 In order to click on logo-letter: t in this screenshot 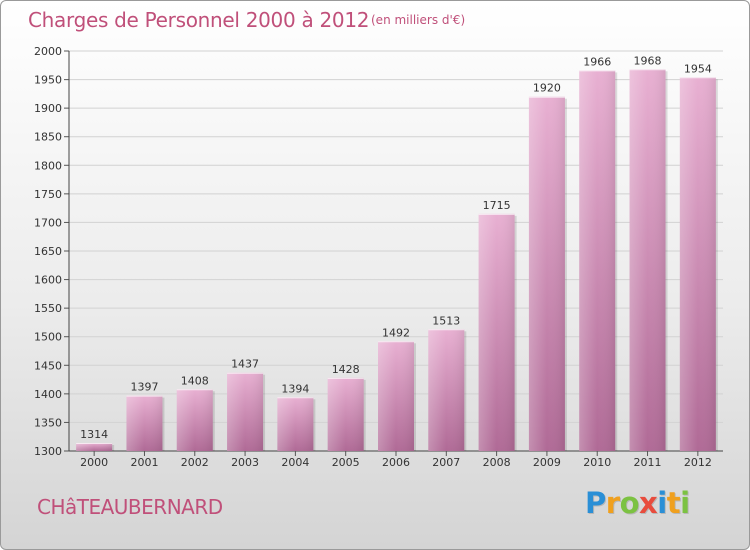, I will do `click(673, 503)`.